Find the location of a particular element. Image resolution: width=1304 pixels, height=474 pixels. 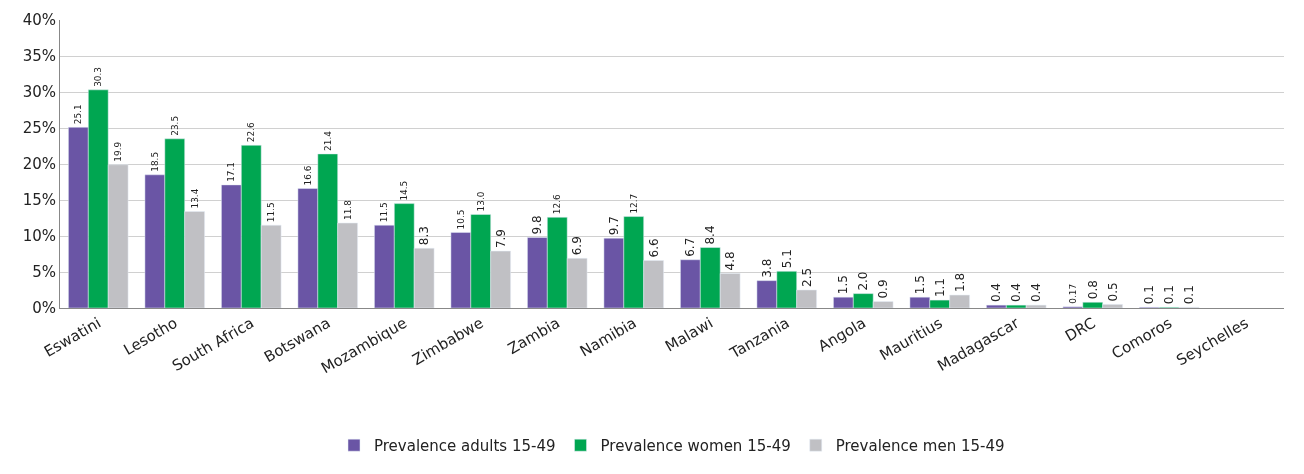

y-tick-label: 0% is located at coordinates (44, 308).